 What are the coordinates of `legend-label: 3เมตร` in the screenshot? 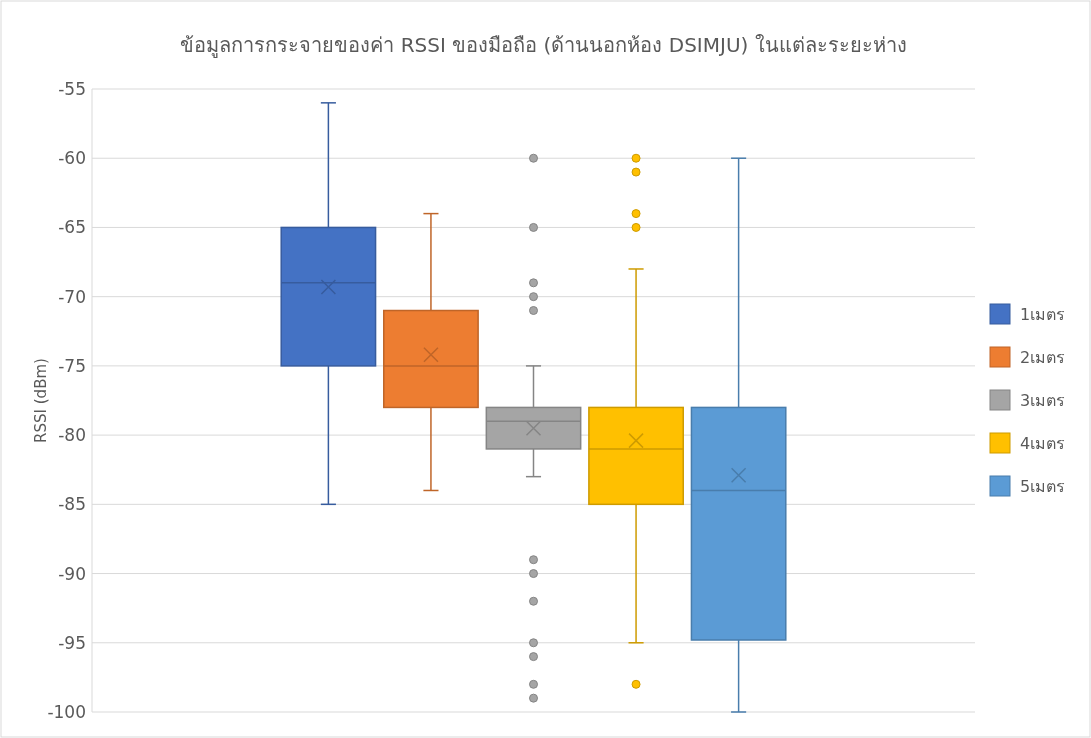 It's located at (1043, 400).